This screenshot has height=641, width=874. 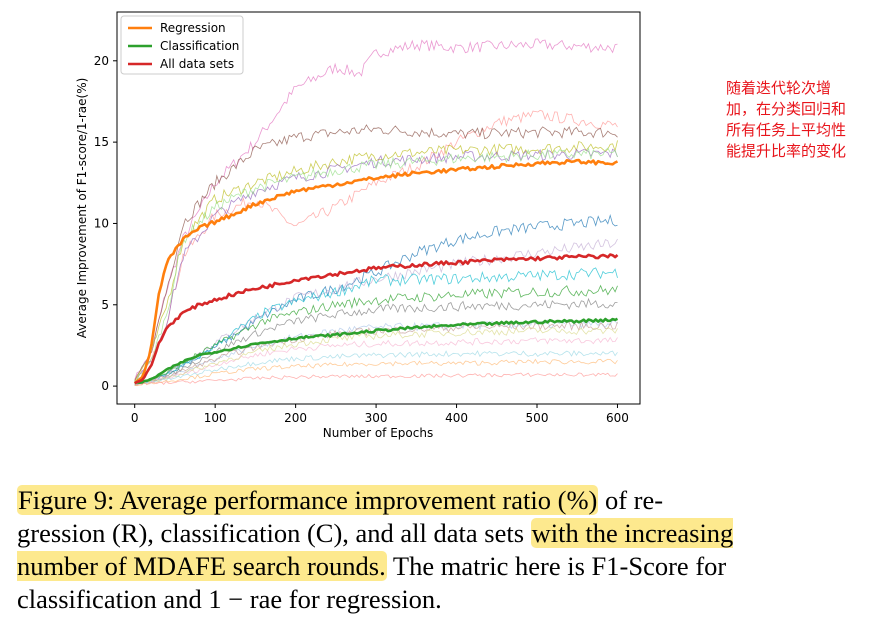 I want to click on y-axis-ticks: 0 5 10 15 20, so click(x=105, y=223).